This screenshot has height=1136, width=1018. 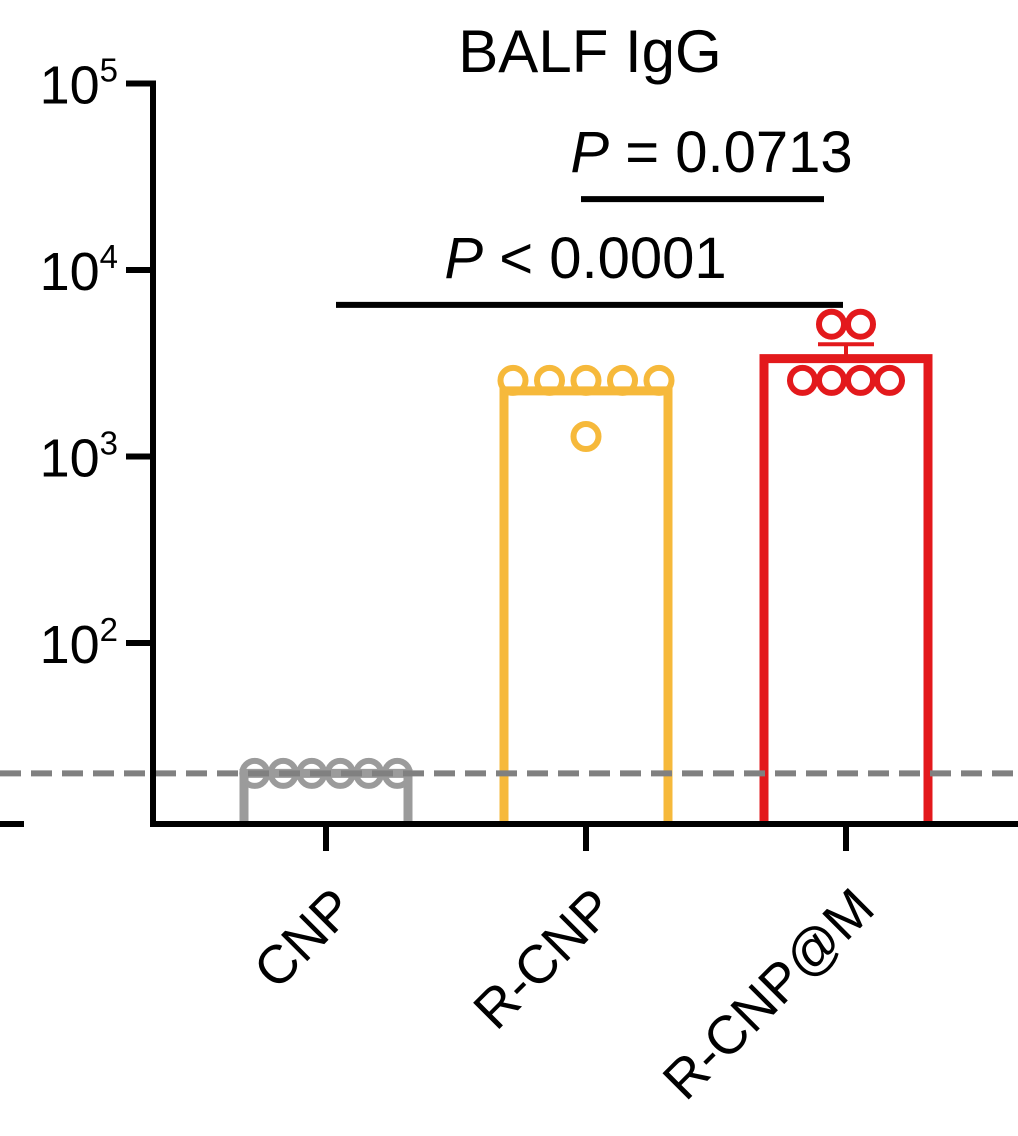 I want to click on y-tick-label: 10⁵, so click(x=79, y=84).